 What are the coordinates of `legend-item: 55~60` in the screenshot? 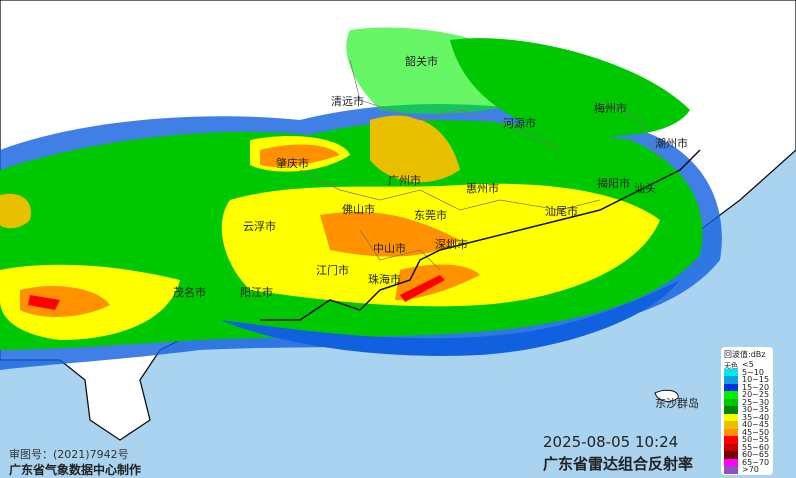 It's located at (747, 447).